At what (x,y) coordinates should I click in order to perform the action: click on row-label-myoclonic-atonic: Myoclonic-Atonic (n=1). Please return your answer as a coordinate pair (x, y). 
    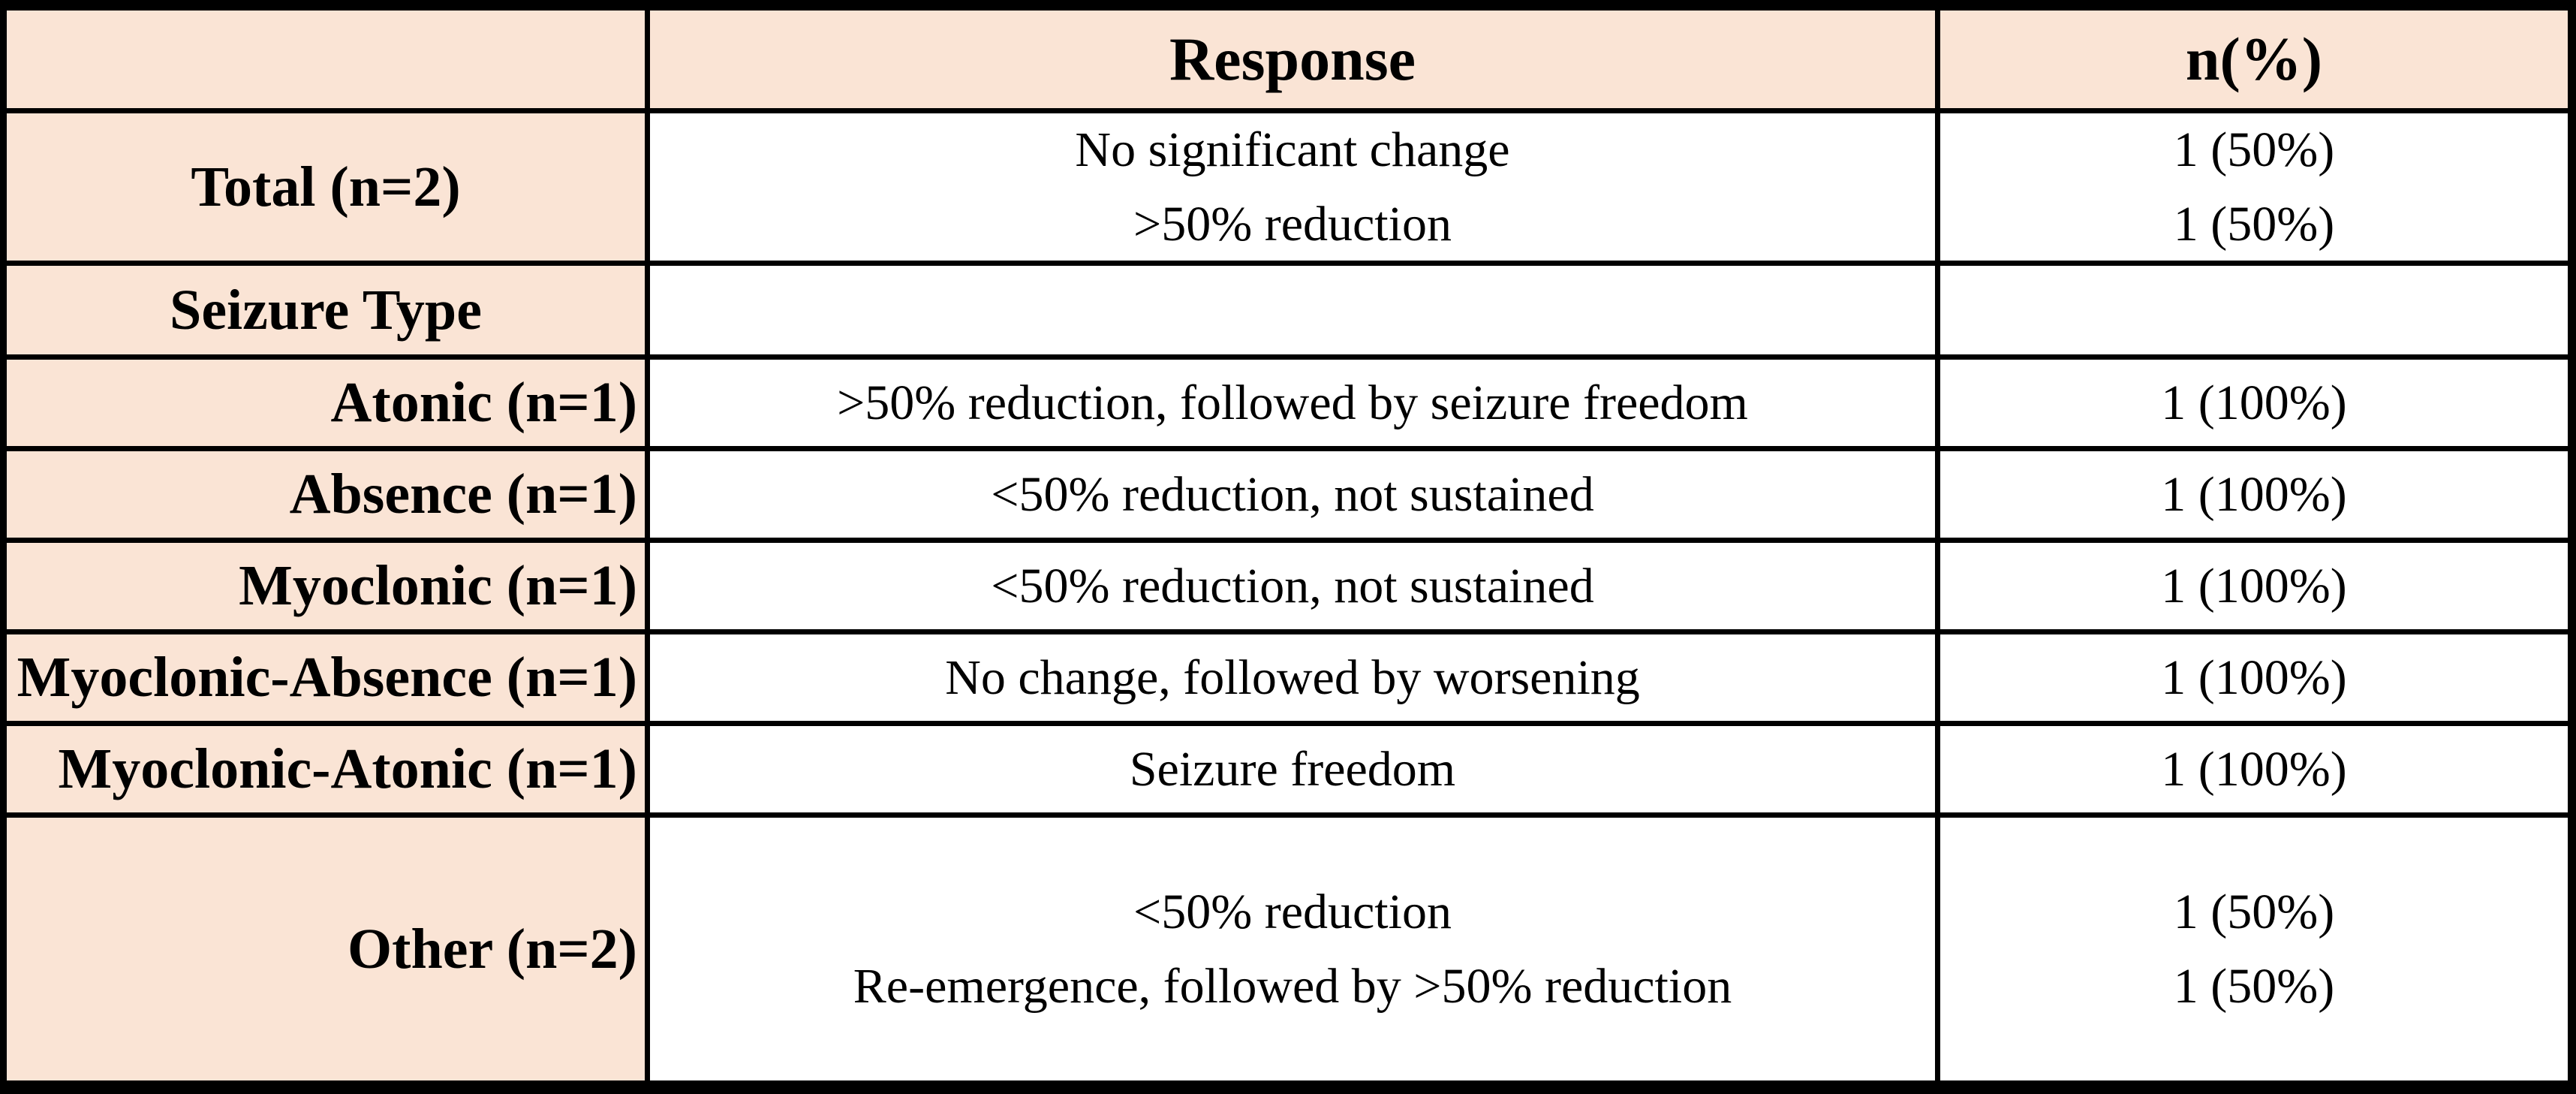
    Looking at the image, I should click on (326, 769).